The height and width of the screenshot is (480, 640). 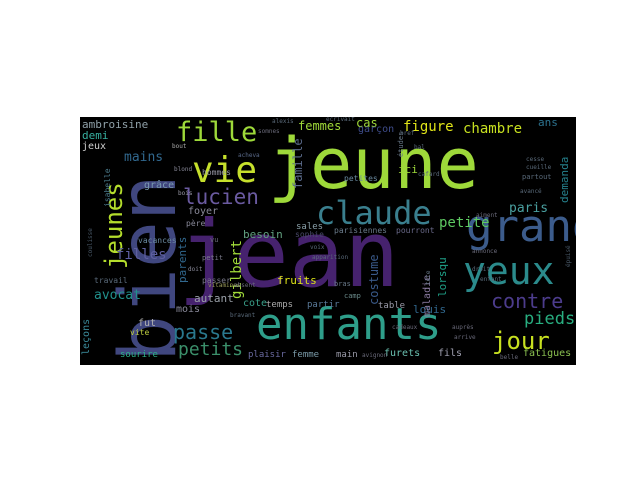 What do you see at coordinates (529, 208) in the screenshot?
I see `word-paris: paris` at bounding box center [529, 208].